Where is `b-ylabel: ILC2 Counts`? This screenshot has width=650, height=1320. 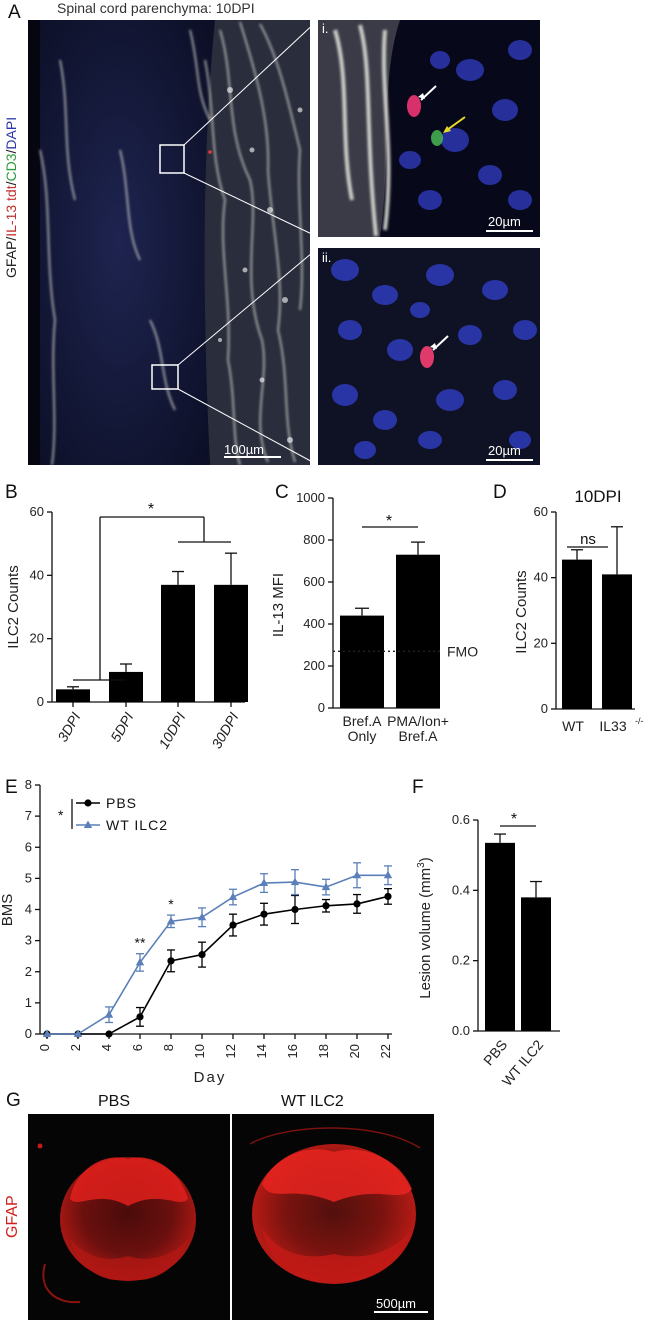 b-ylabel: ILC2 Counts is located at coordinates (13, 606).